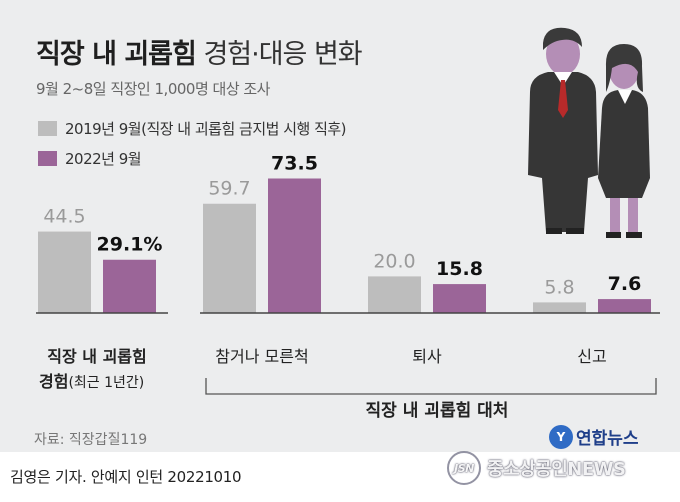  I want to click on man-head, so click(563, 54).